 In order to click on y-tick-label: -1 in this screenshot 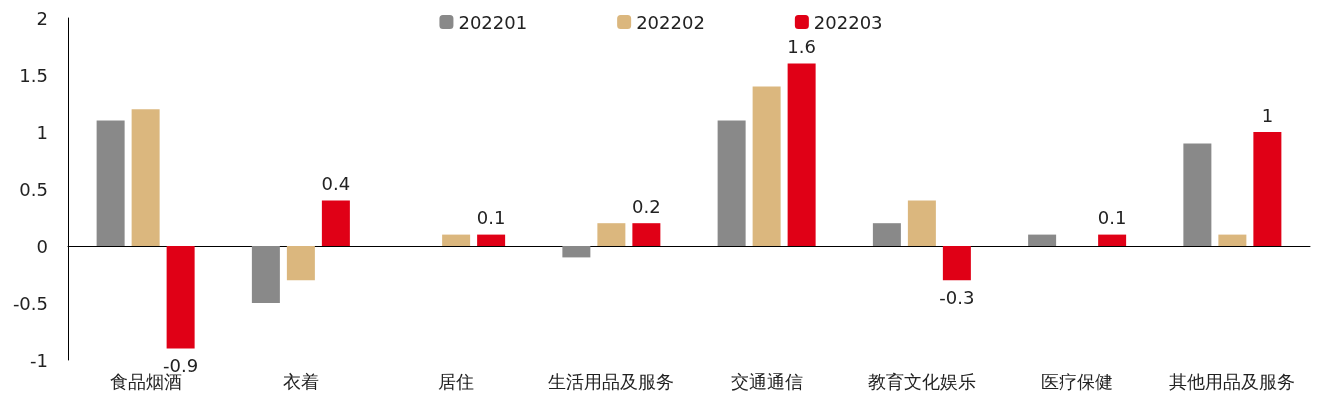, I will do `click(39, 360)`.